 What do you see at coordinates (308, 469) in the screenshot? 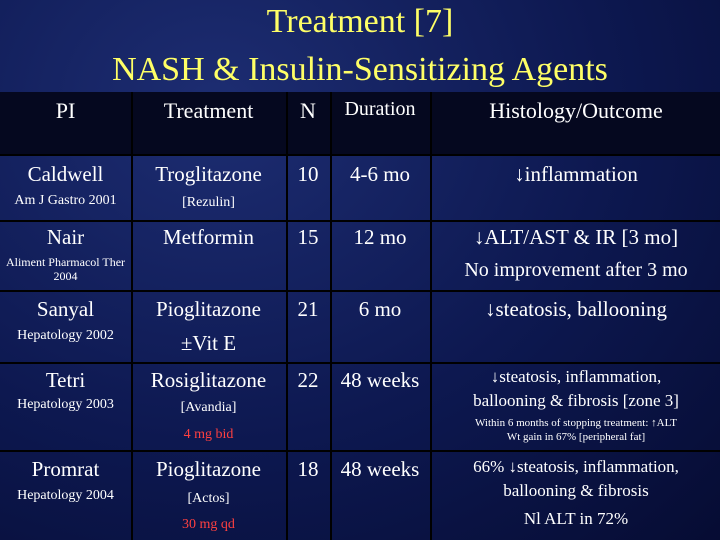
I see `row5-n: 18` at bounding box center [308, 469].